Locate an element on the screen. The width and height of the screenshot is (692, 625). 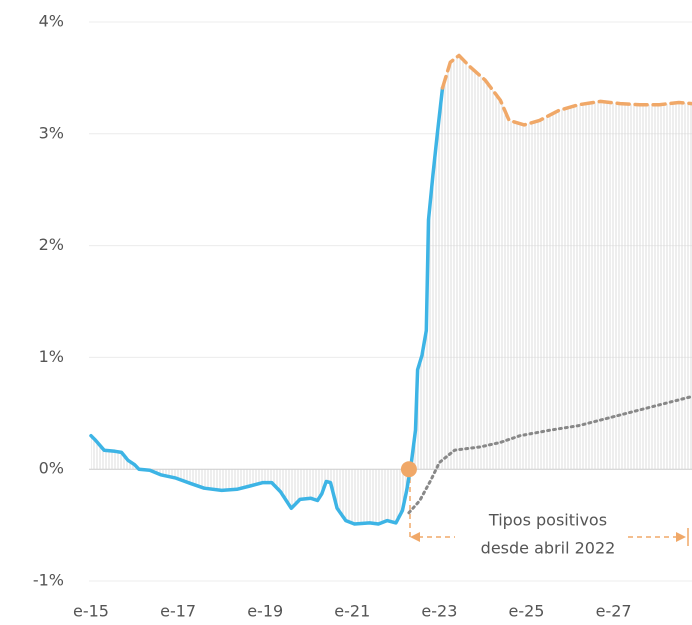
annotation: Tipos positivos desde abril 2022 is located at coordinates (549, 513).